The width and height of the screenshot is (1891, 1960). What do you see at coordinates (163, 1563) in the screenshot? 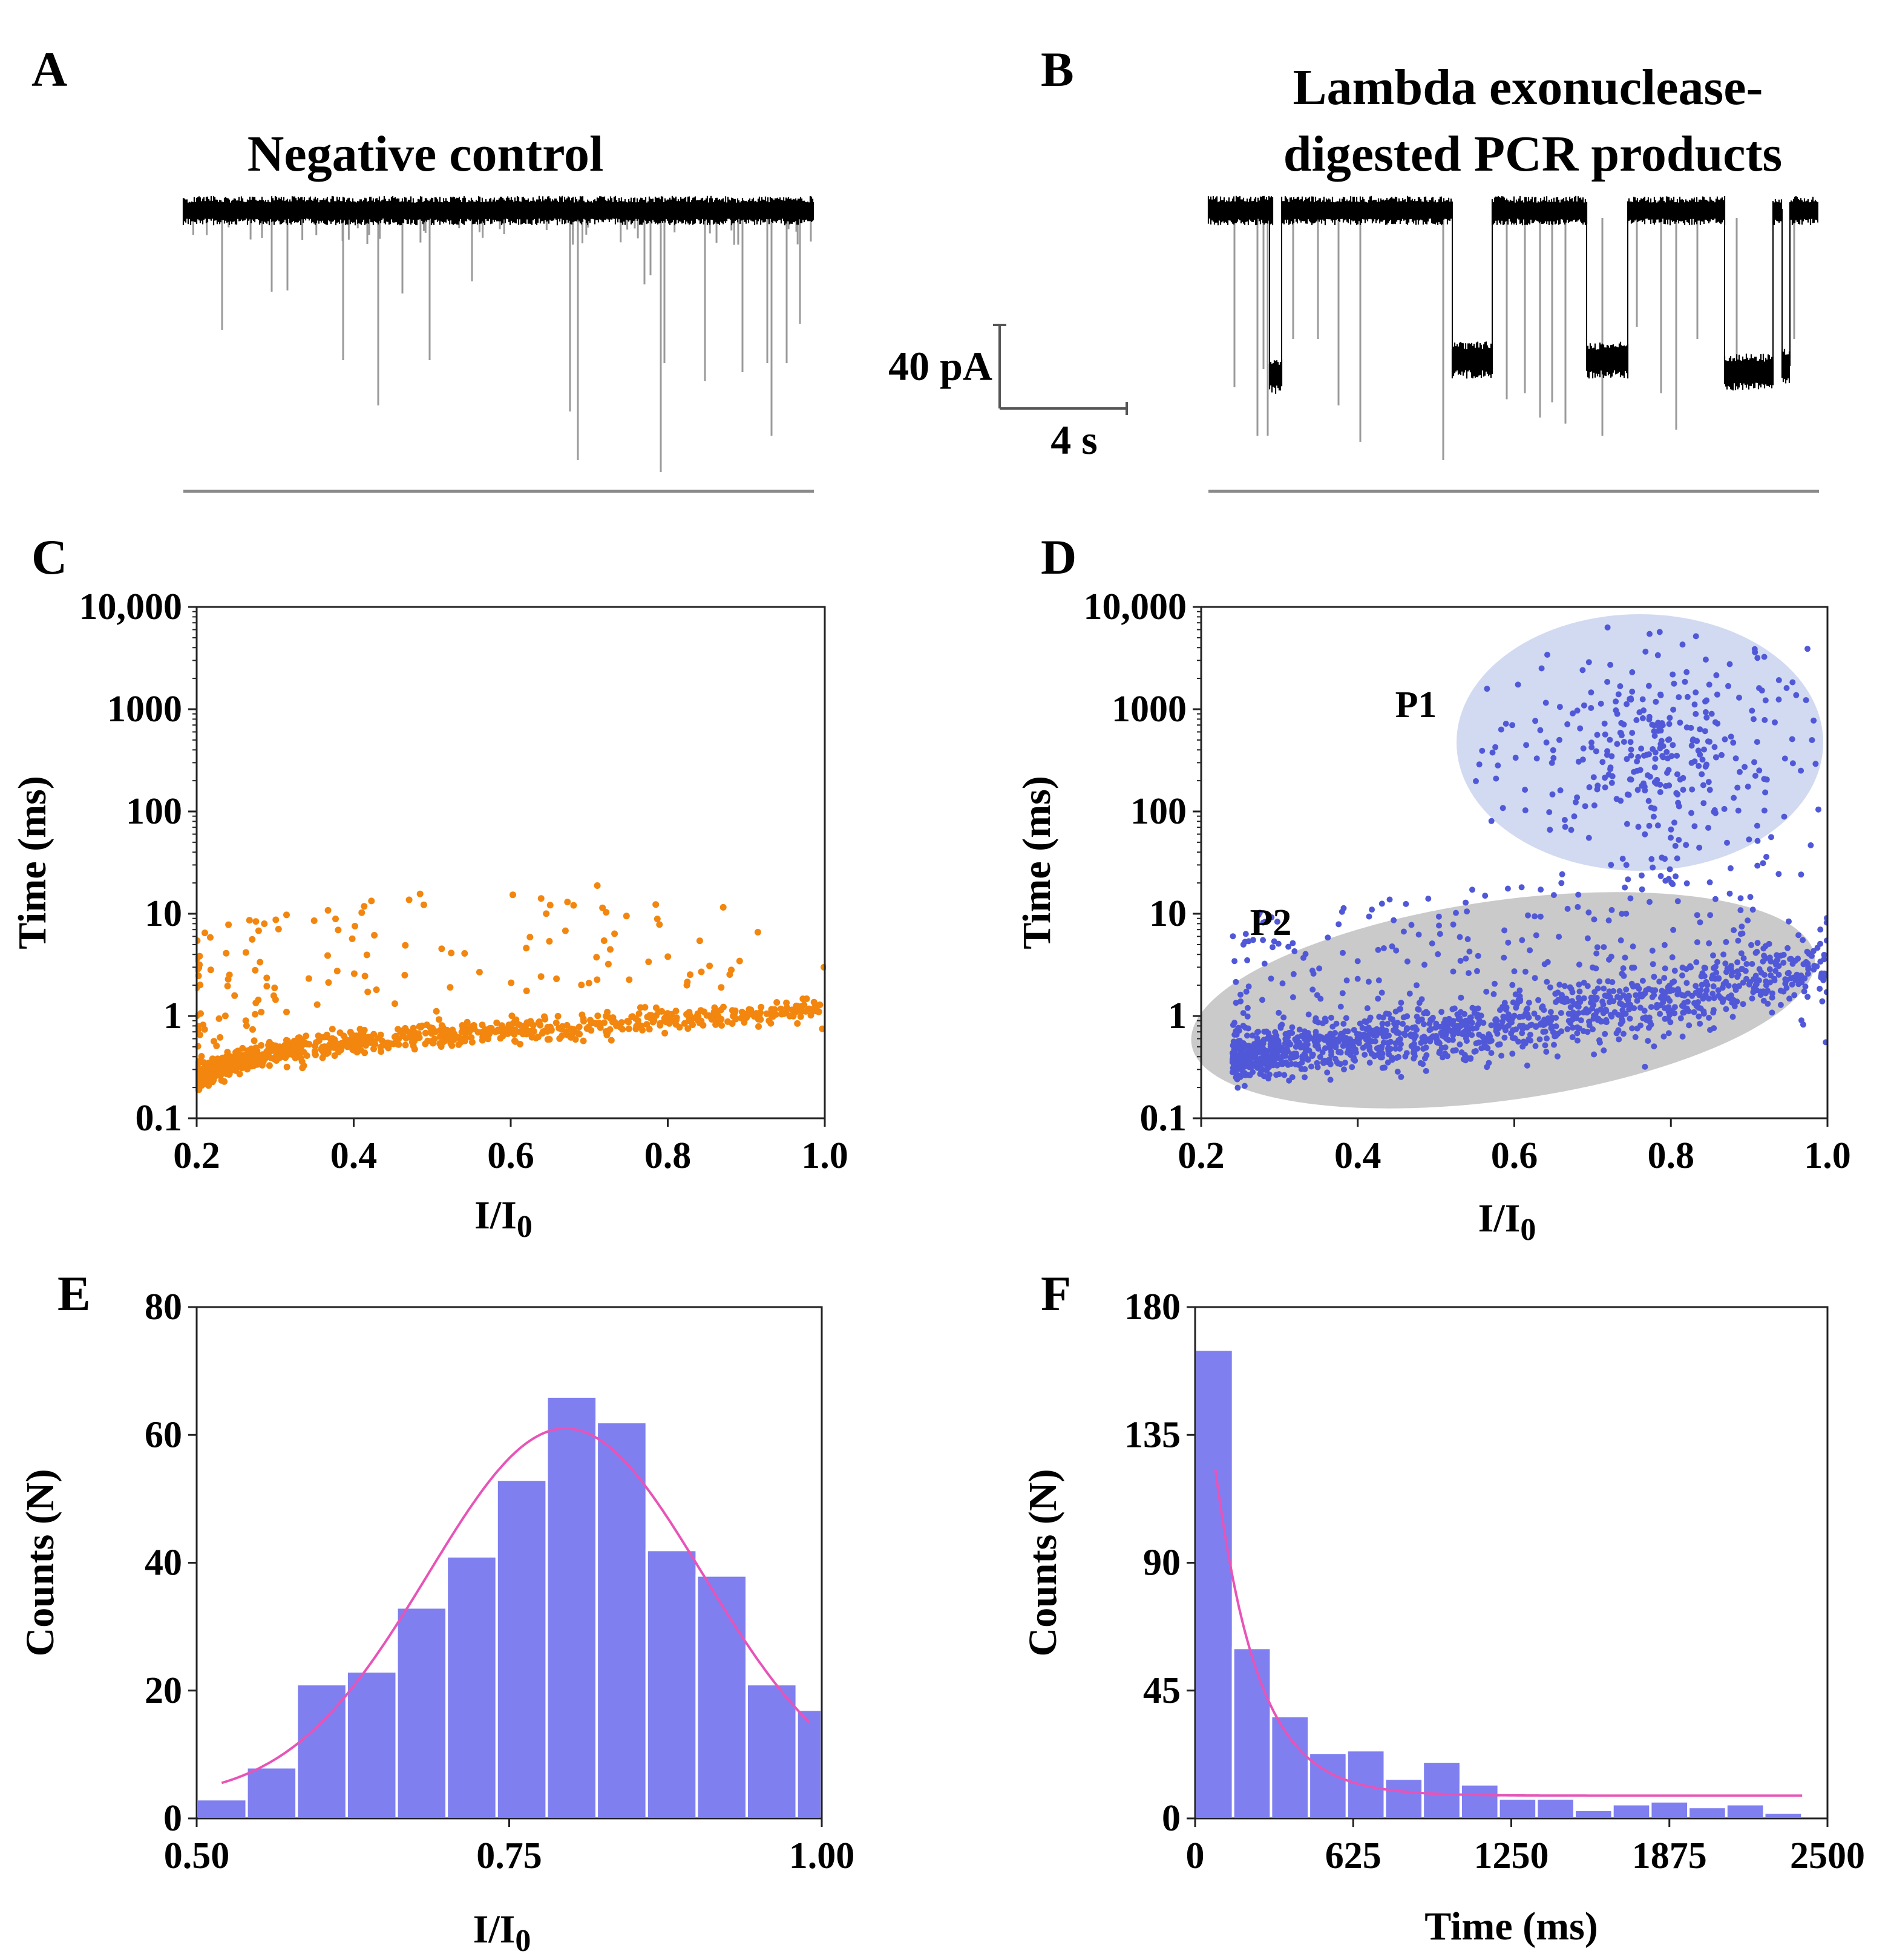
I see `y-tick-label: 40` at bounding box center [163, 1563].